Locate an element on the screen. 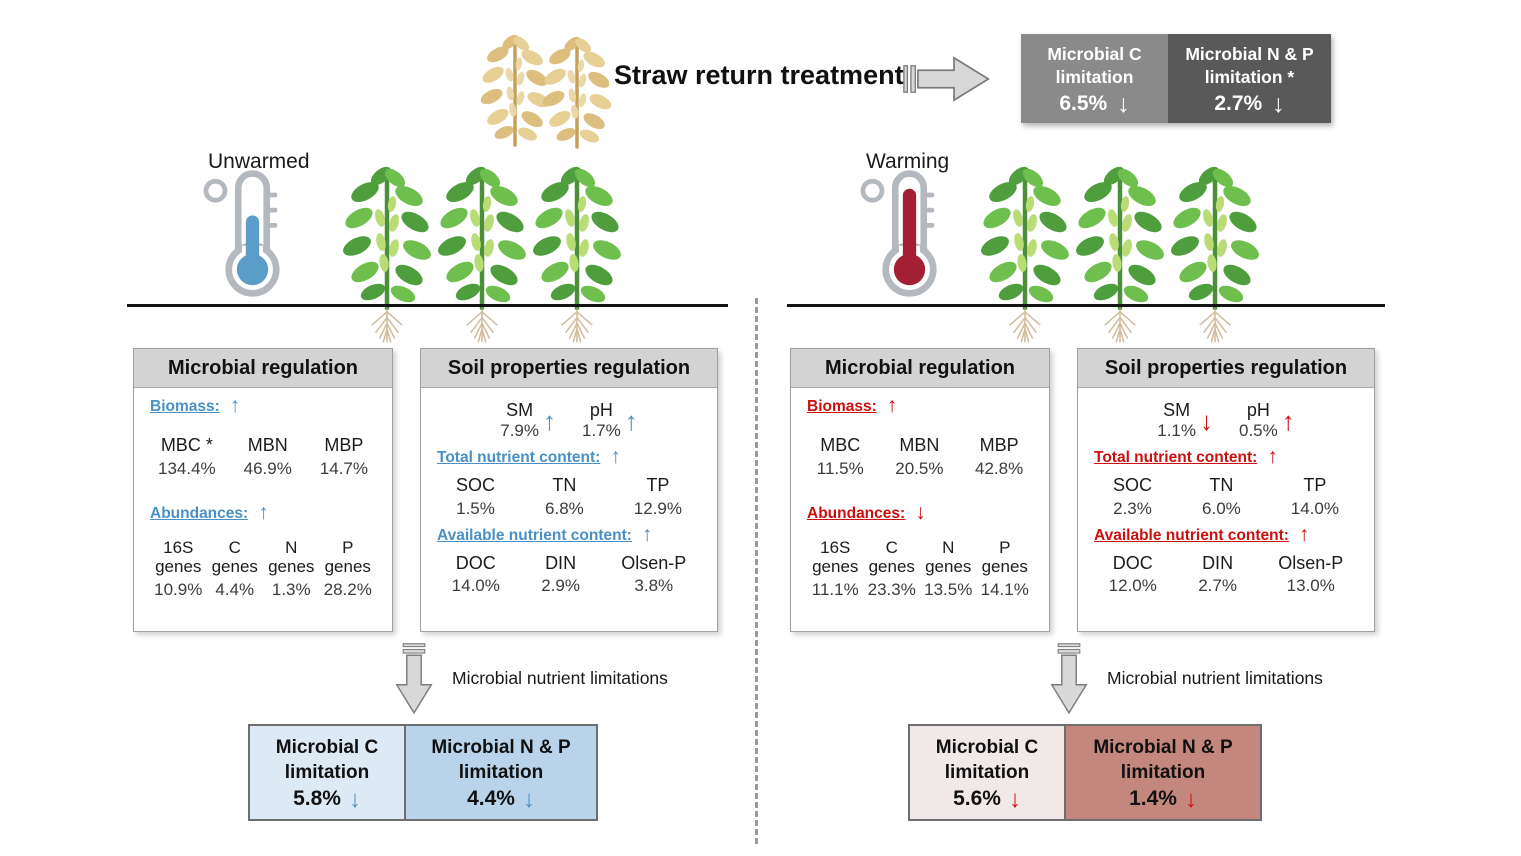 Image resolution: width=1521 pixels, height=856 pixels. result-box-microbial-np: Microbial N & P limitation * 2.7% ↓ is located at coordinates (1249, 78).